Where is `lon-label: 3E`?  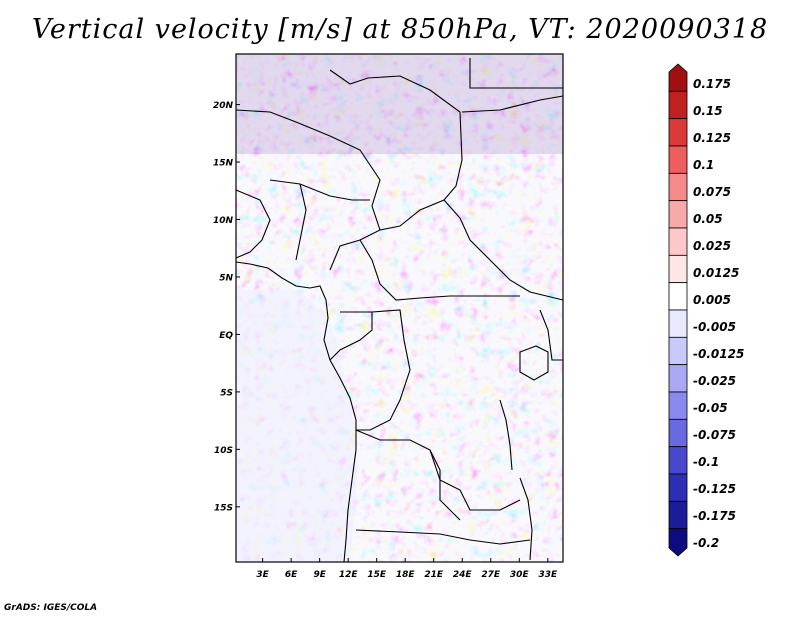 lon-label: 3E is located at coordinates (262, 575).